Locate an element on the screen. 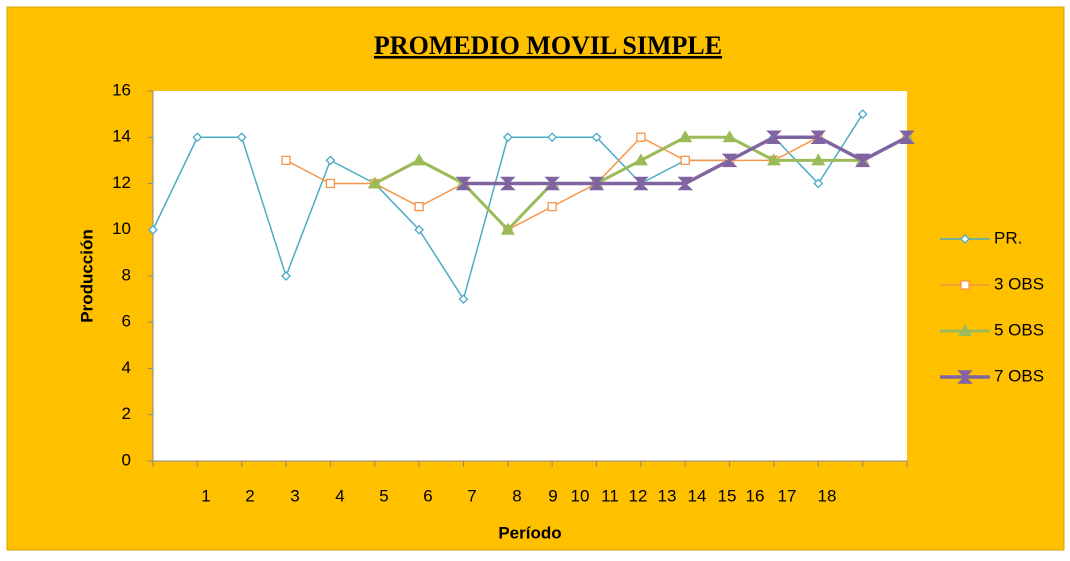 The image size is (1070, 561). y-tick-label: 6 is located at coordinates (126, 321).